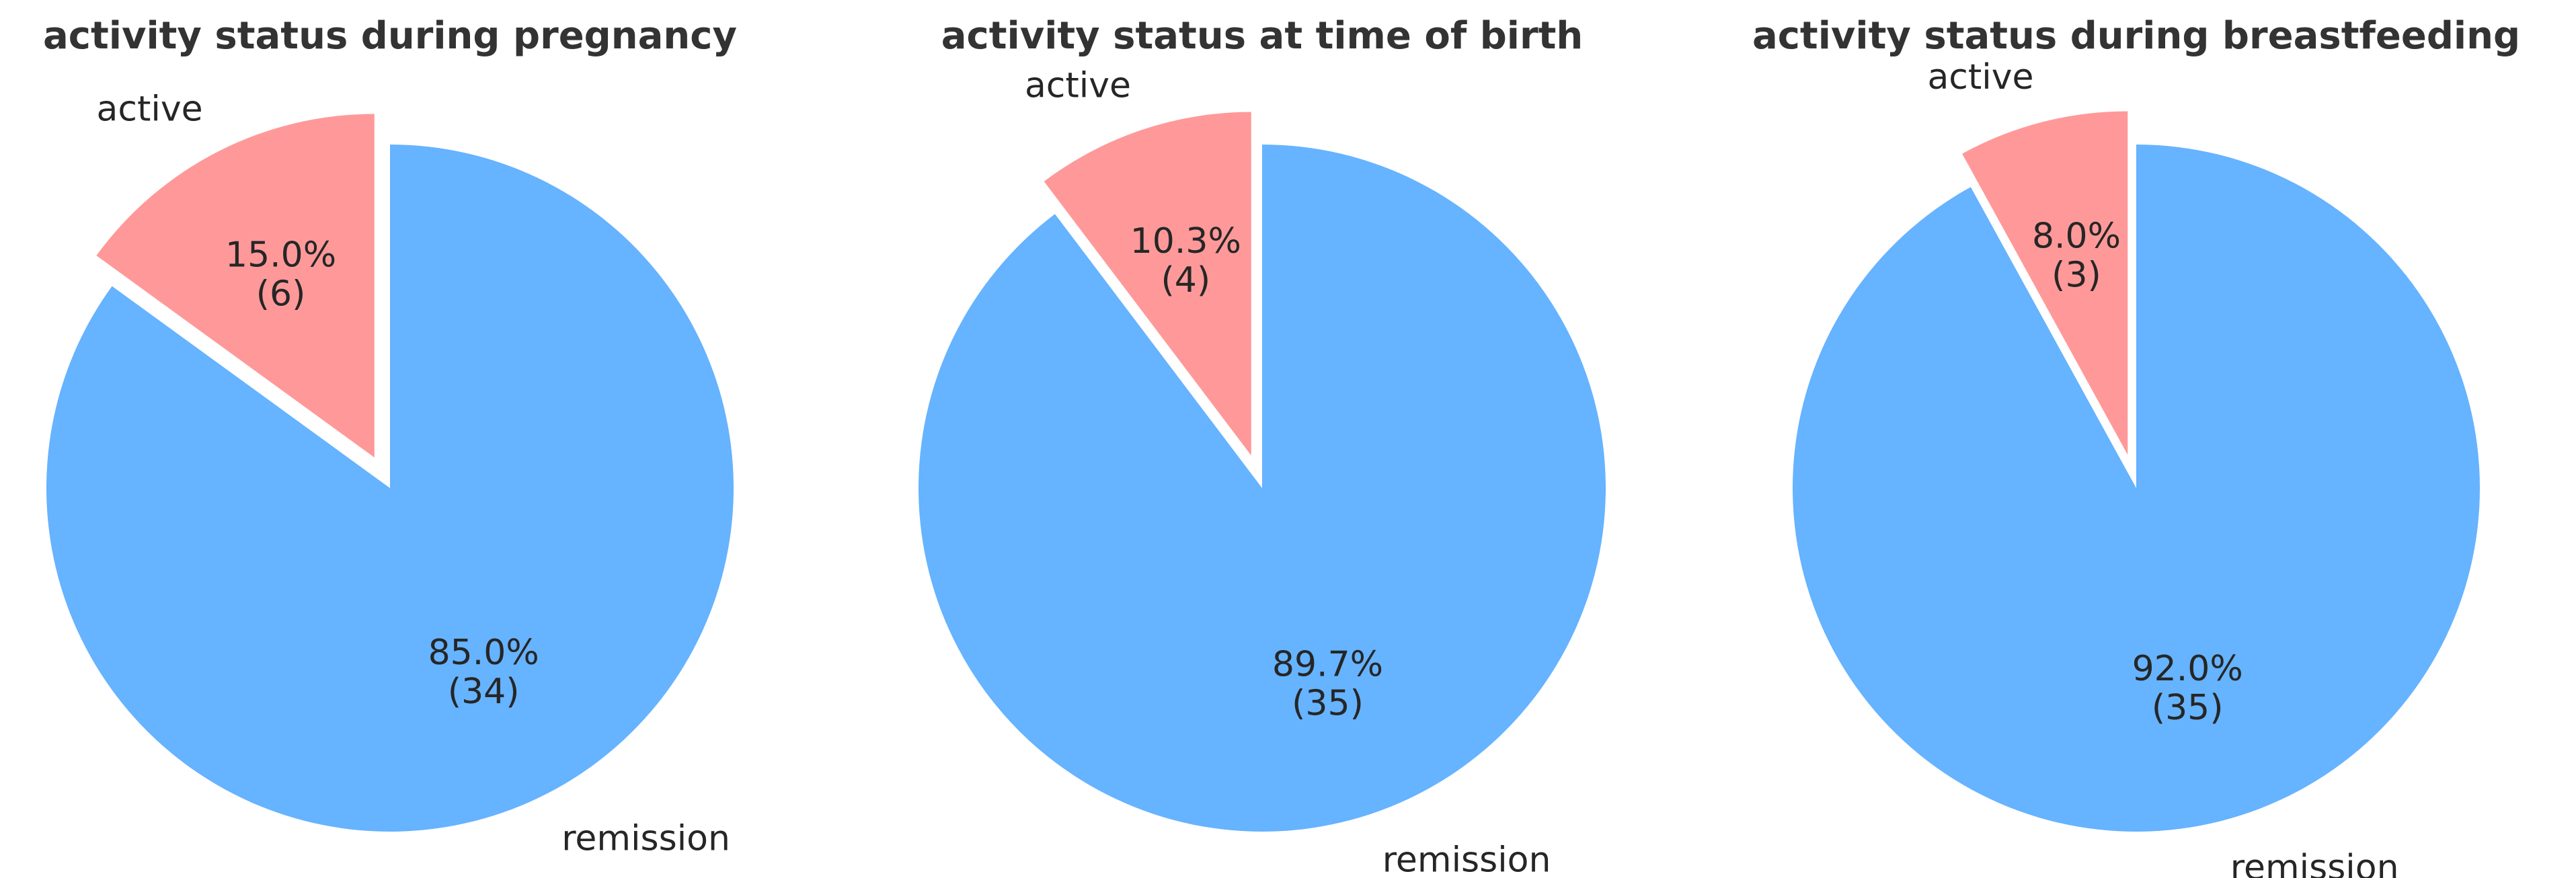  I want to click on slice-count-active: (3), so click(2077, 275).